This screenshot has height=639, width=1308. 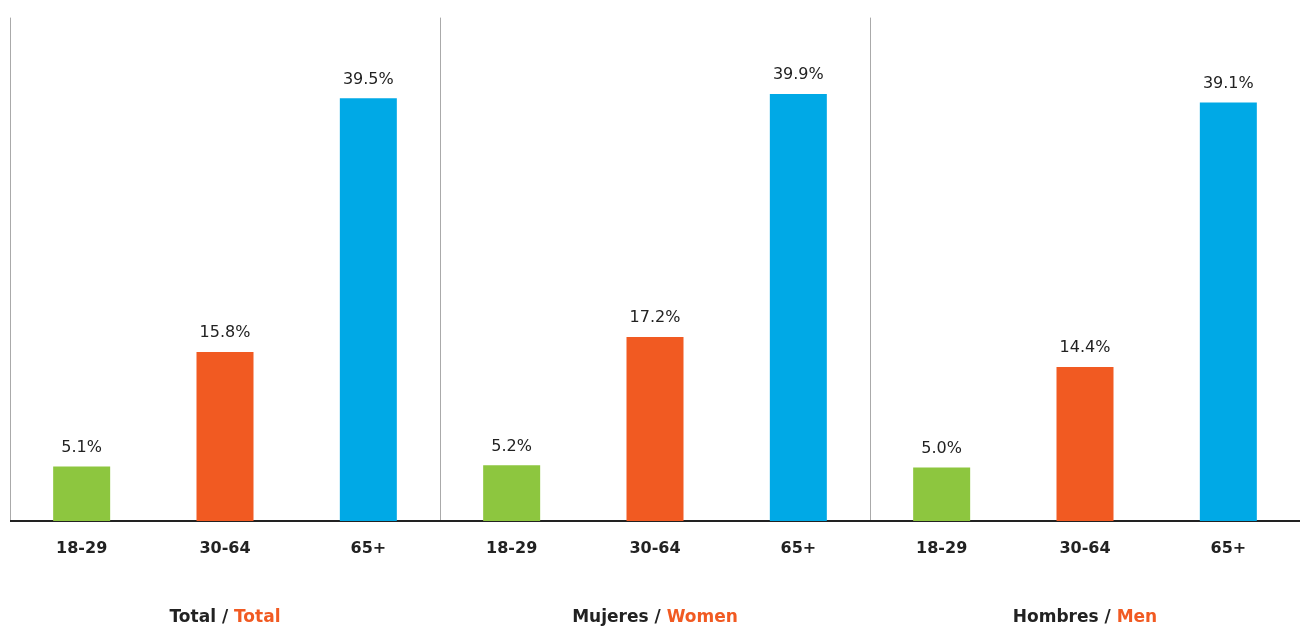 What do you see at coordinates (225, 332) in the screenshot?
I see `data-label: 15.8%` at bounding box center [225, 332].